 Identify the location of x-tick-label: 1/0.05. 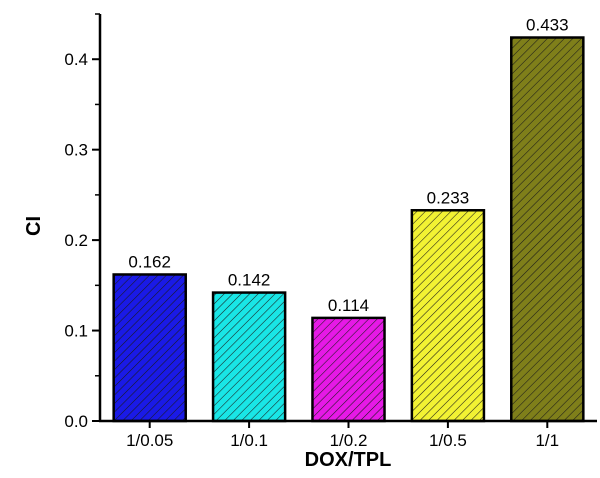
(149, 440).